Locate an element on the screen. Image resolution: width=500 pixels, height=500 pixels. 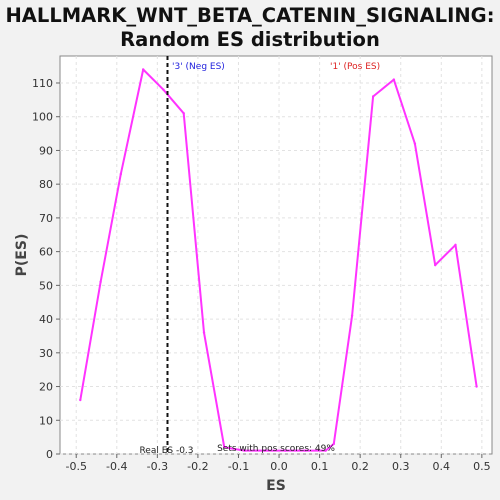
x-tick-label: -0.5 is located at coordinates (75, 466).